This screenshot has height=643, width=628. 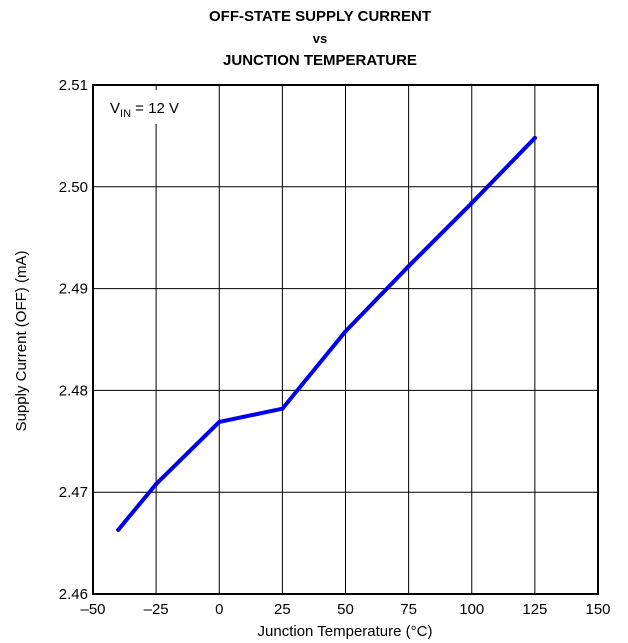 What do you see at coordinates (125, 114) in the screenshot?
I see `annotation-subscript: IN` at bounding box center [125, 114].